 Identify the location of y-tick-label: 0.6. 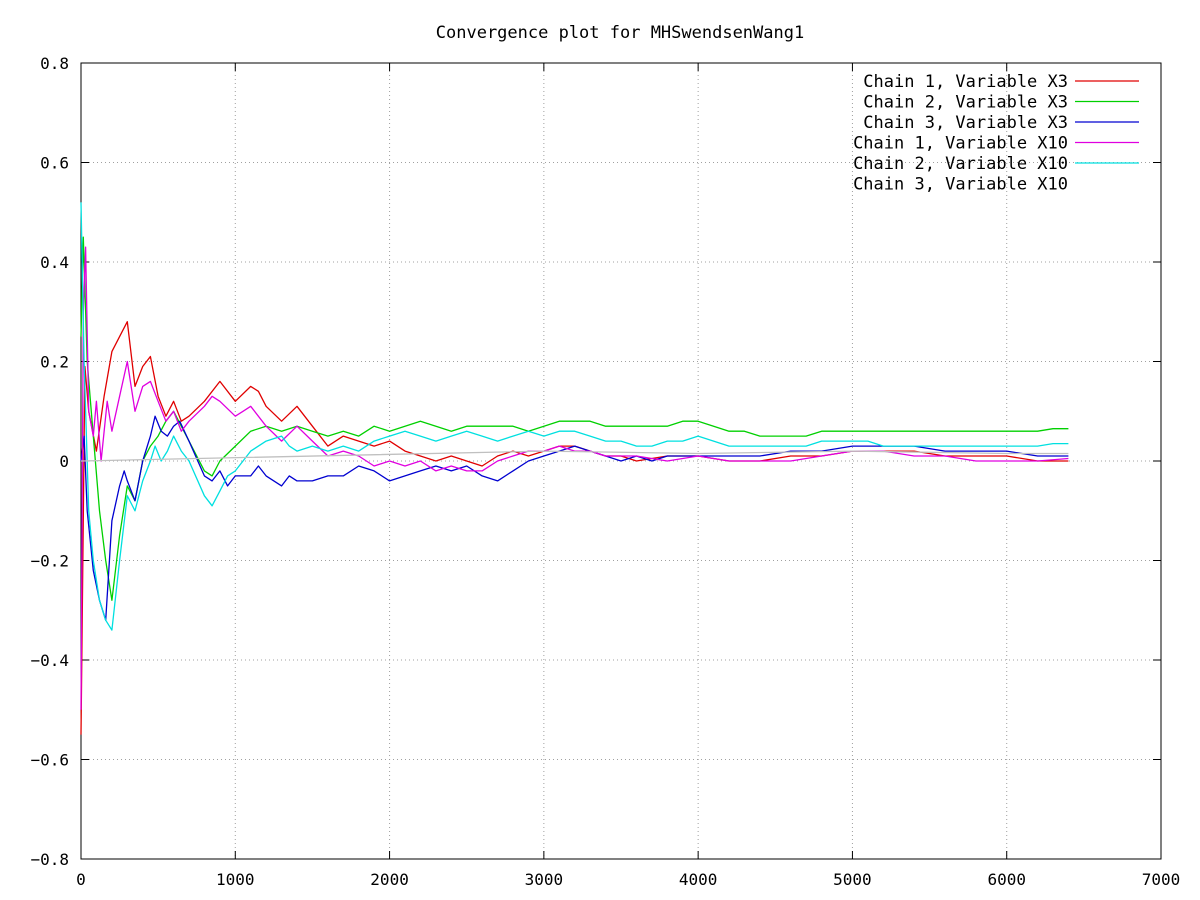
(54, 163).